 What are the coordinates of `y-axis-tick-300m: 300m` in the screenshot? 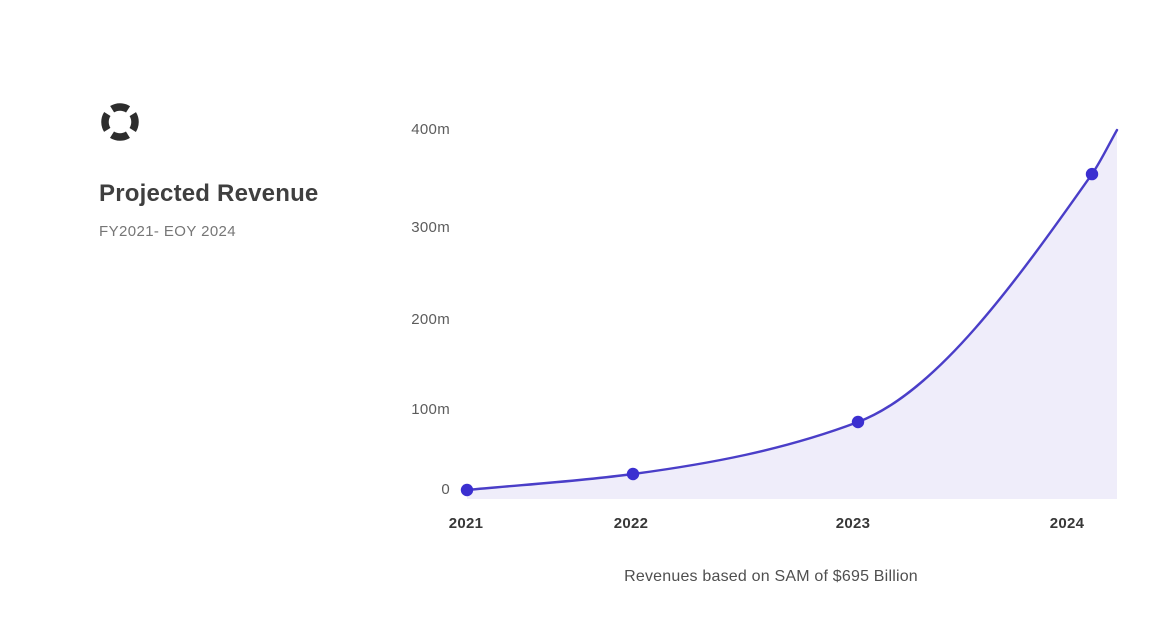 It's located at (430, 227).